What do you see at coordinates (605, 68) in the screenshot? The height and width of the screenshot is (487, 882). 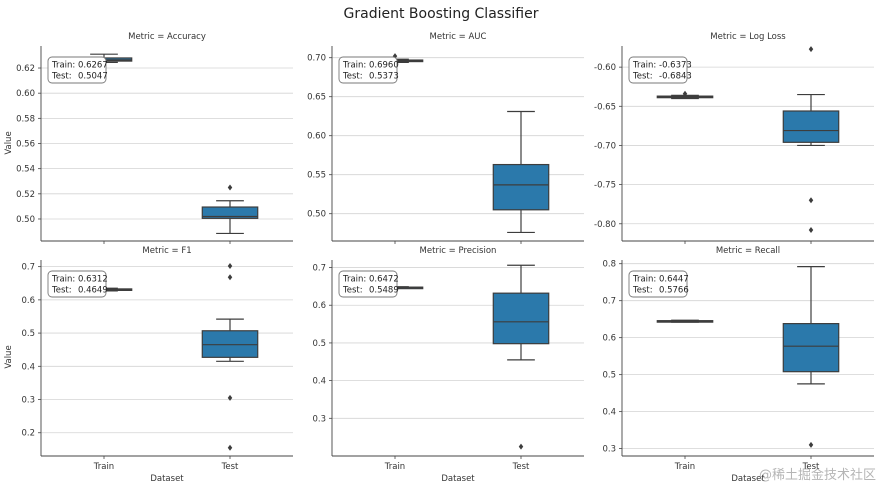 I see `y-tick-label: -0.60` at bounding box center [605, 68].